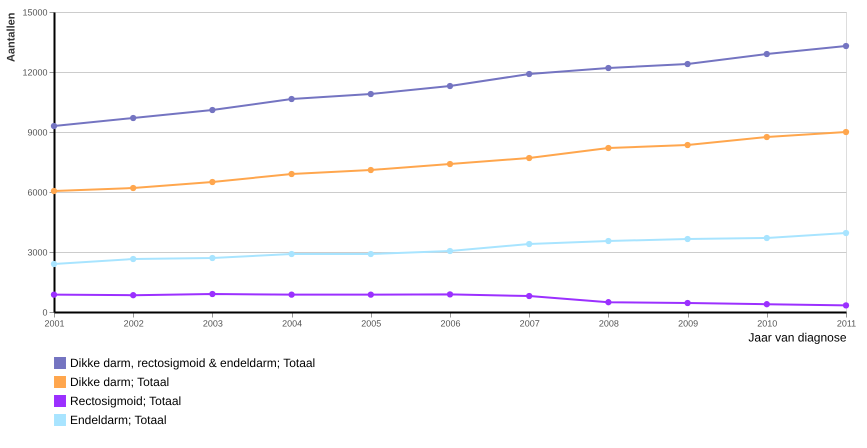 The width and height of the screenshot is (867, 448). What do you see at coordinates (37, 253) in the screenshot?
I see `y-tick-label: 3000` at bounding box center [37, 253].